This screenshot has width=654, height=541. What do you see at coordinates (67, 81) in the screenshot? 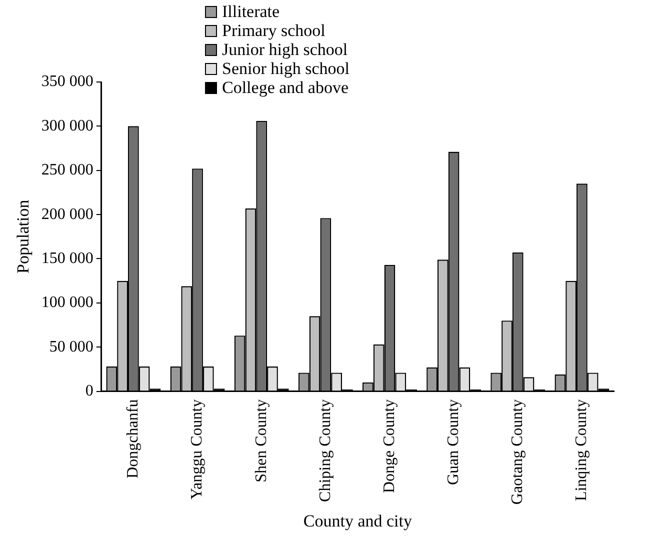
I see `y-tick-label: 350 000` at bounding box center [67, 81].